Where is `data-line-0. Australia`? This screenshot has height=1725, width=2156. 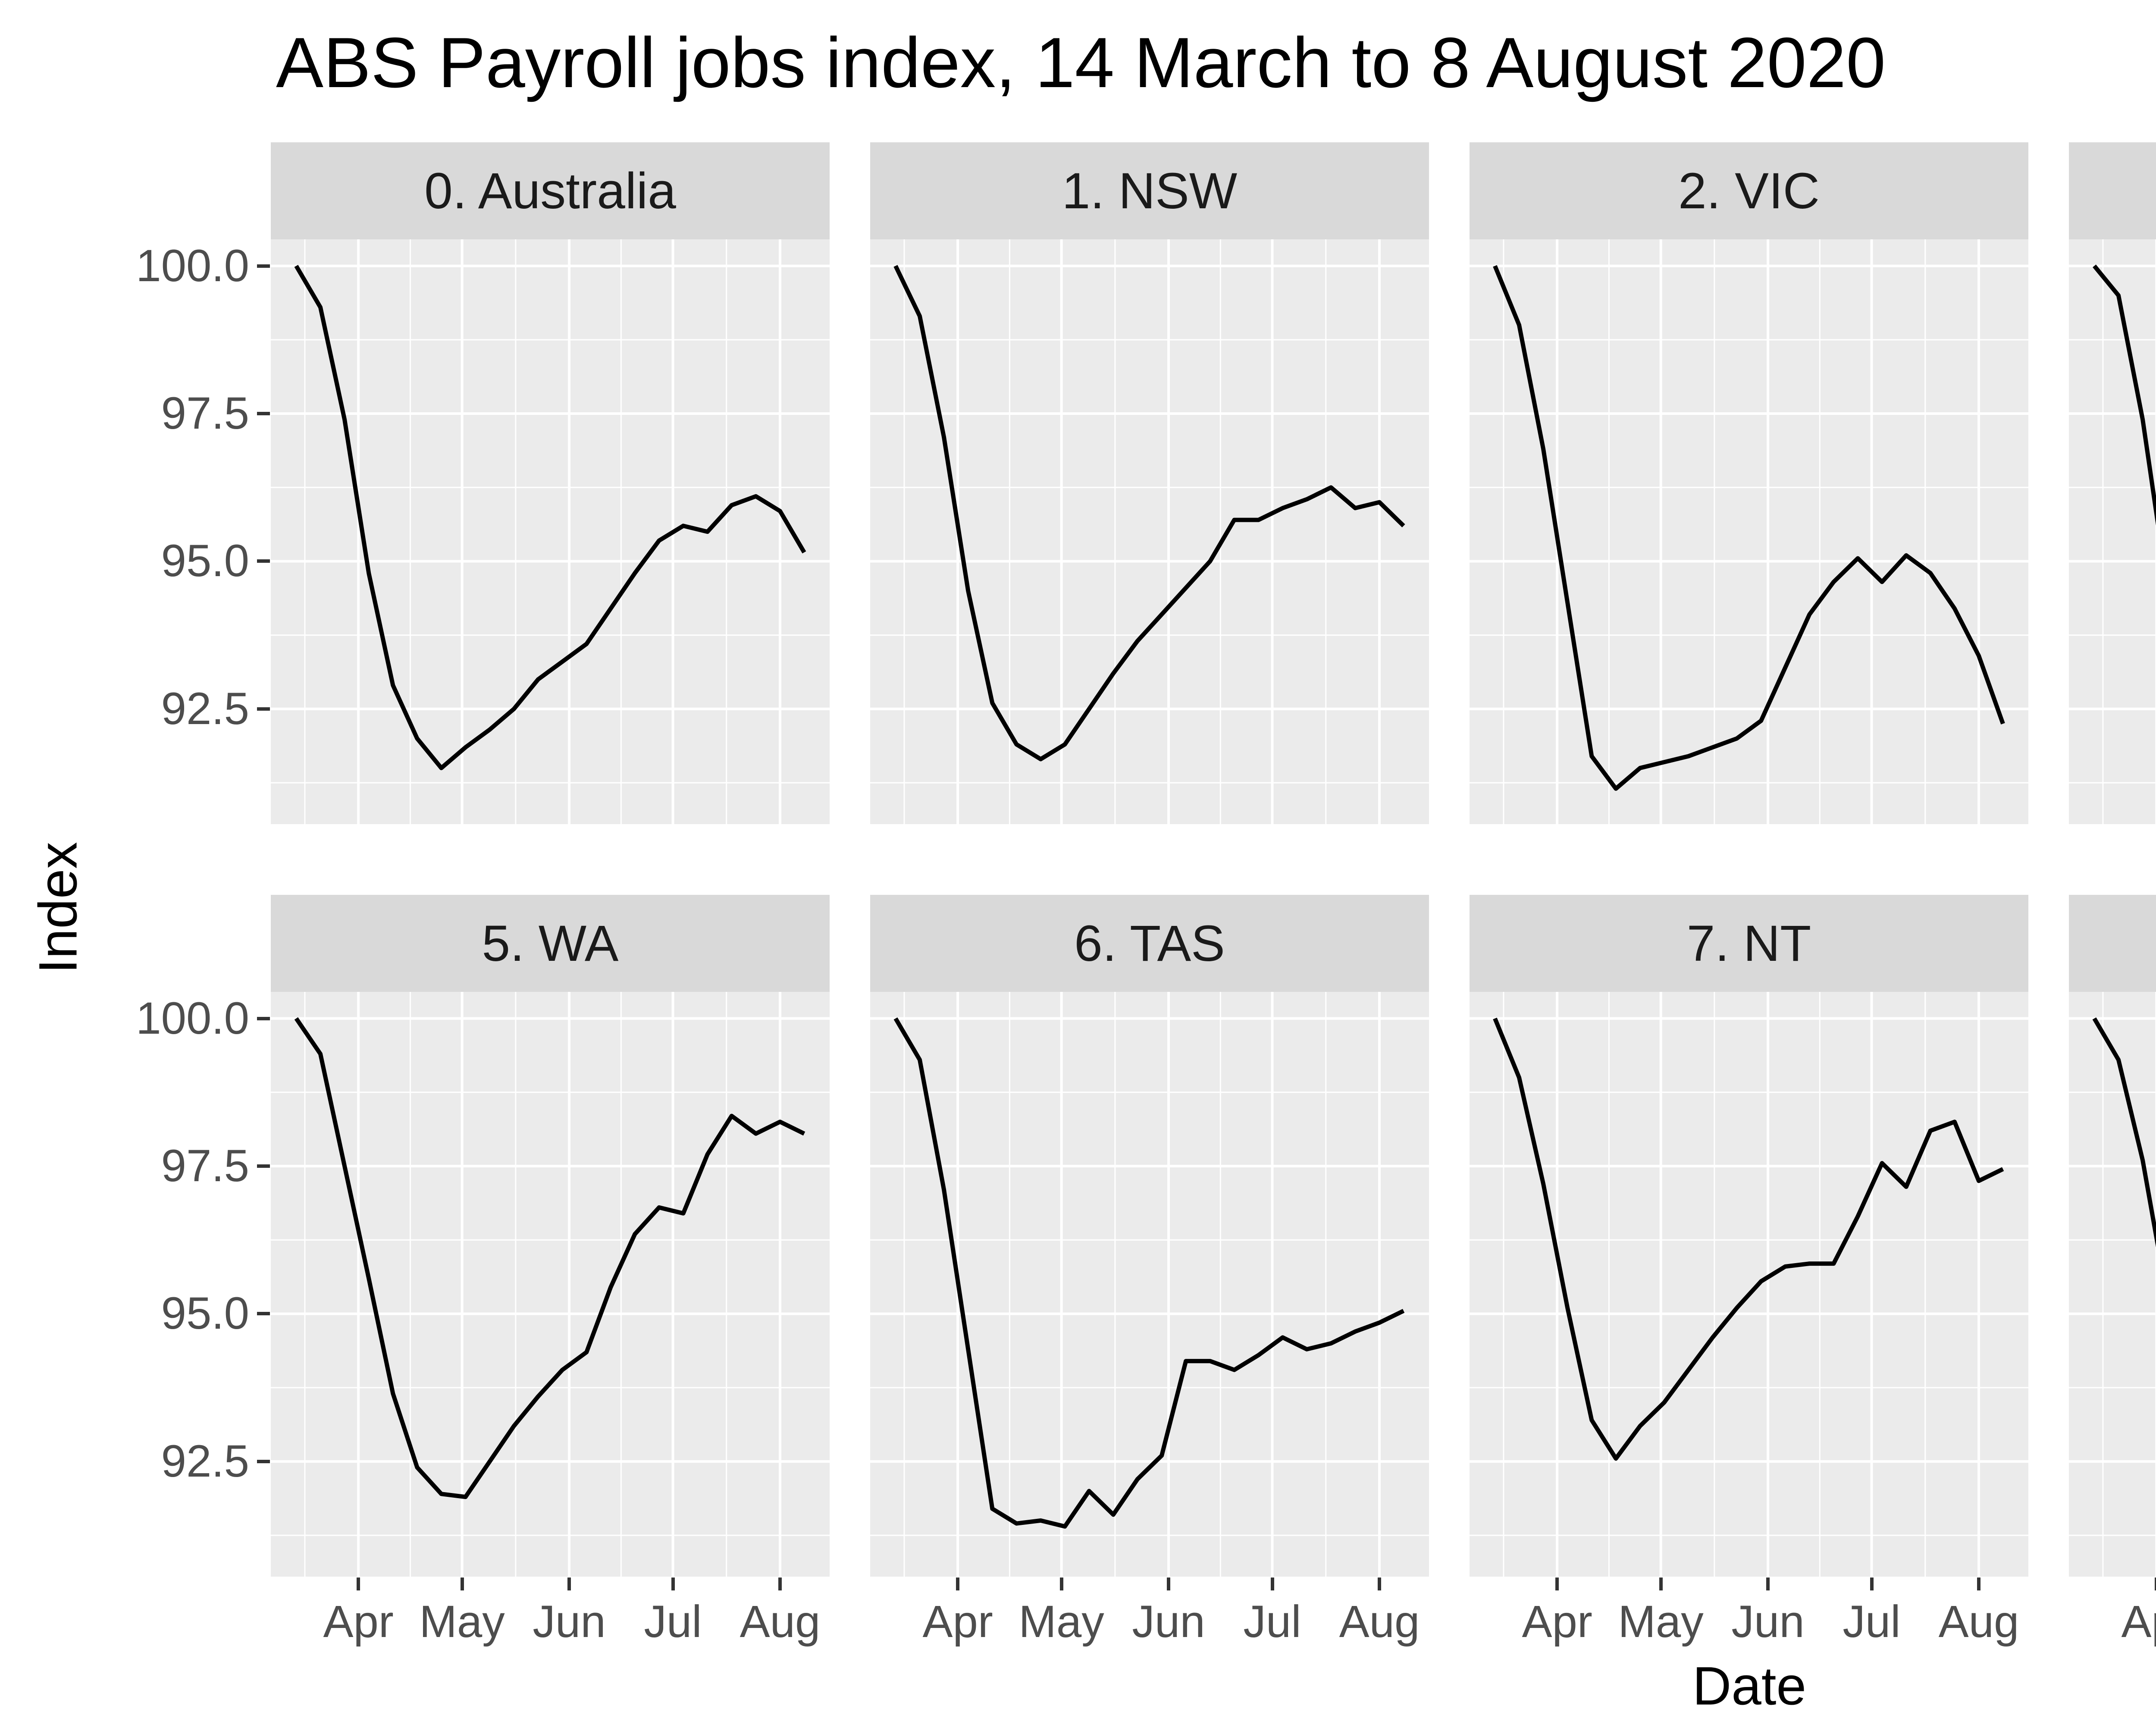
data-line-0. Australia is located at coordinates (550, 517).